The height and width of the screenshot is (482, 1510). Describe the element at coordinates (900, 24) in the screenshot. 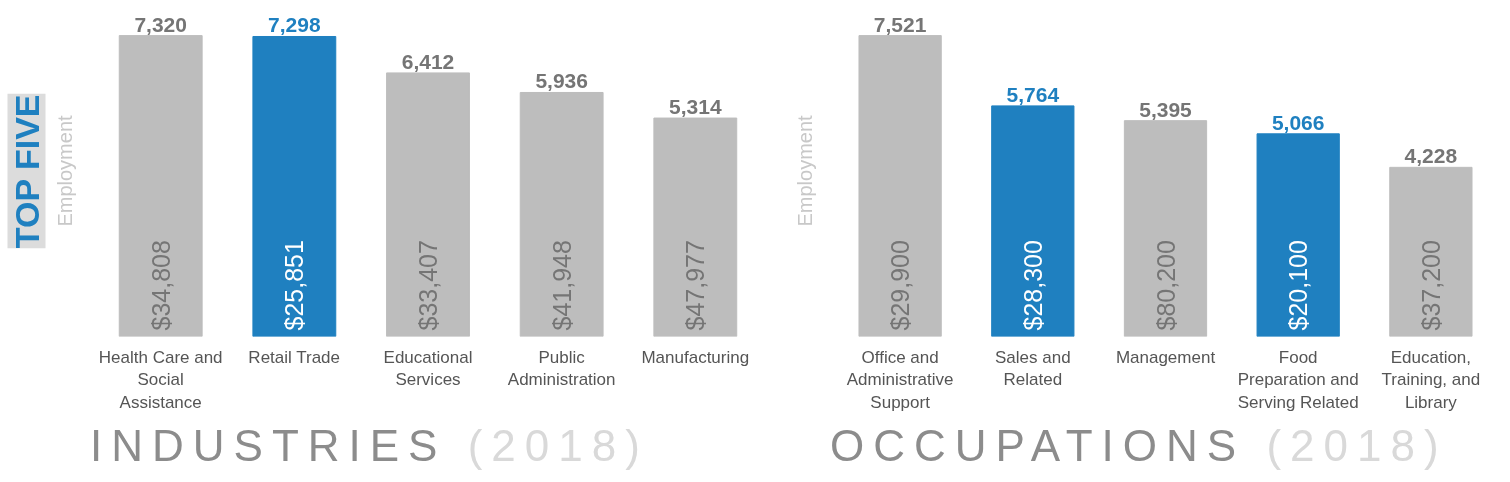

I see `data-label: 7,521` at that location.